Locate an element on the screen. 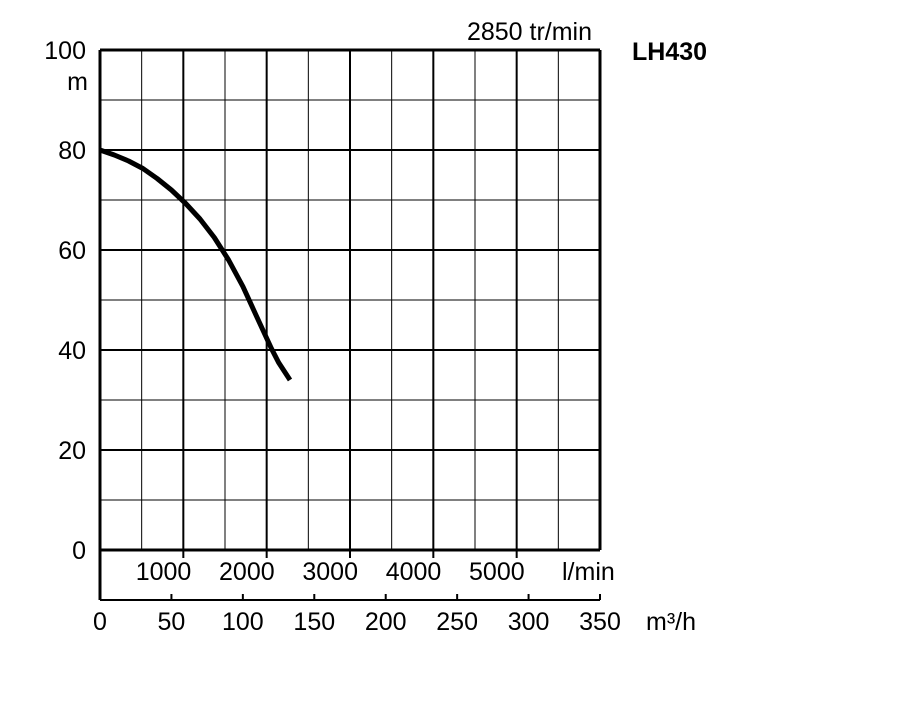  y-tick-label: 60 is located at coordinates (72, 251).